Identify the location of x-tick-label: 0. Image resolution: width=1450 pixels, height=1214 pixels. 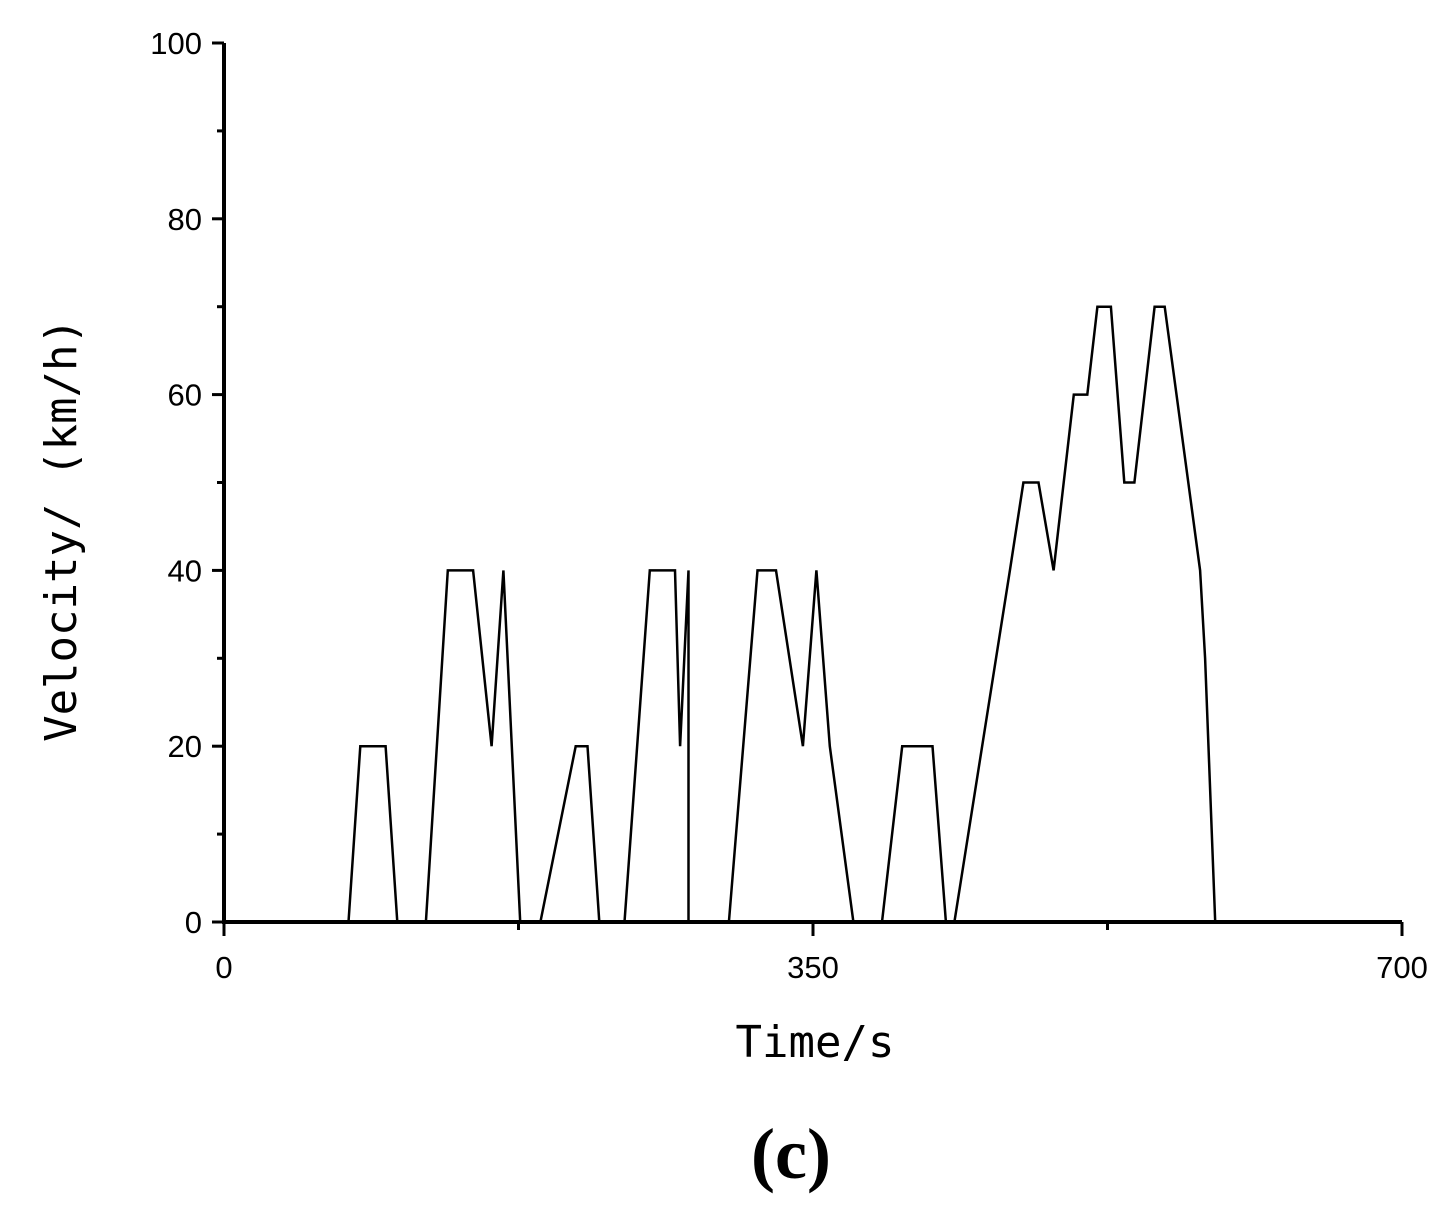
(223, 967).